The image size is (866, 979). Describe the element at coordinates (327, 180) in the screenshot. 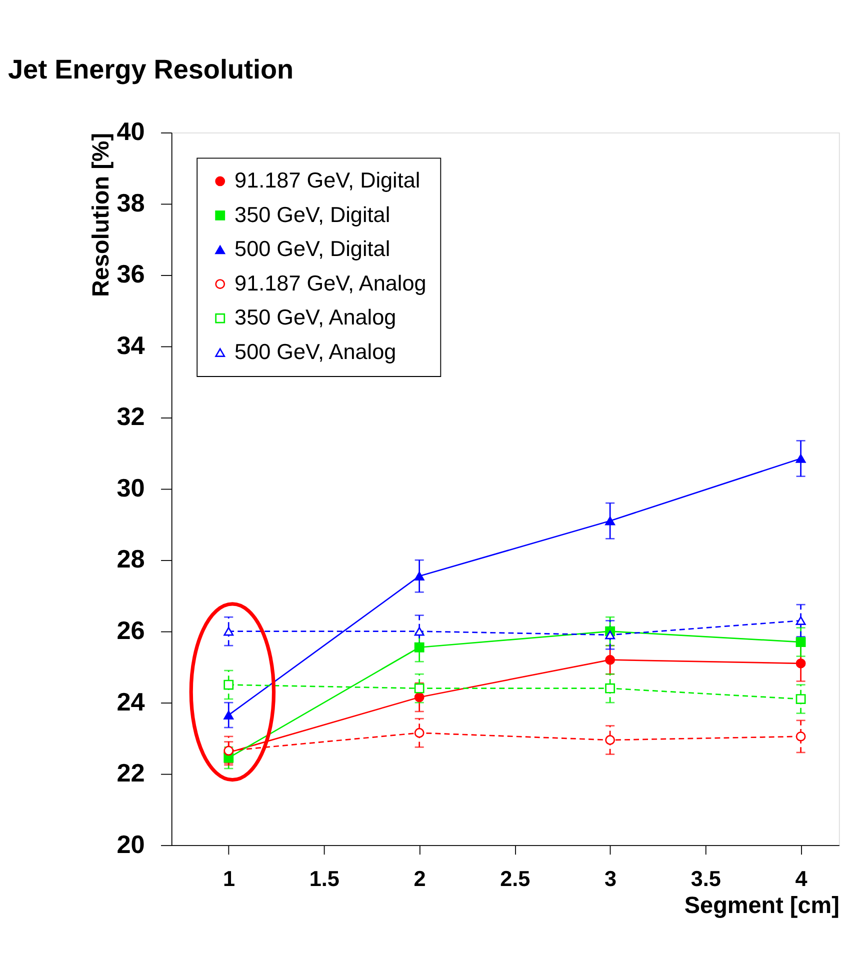

I see `legend-label: 91.187 GeV, Digital` at that location.